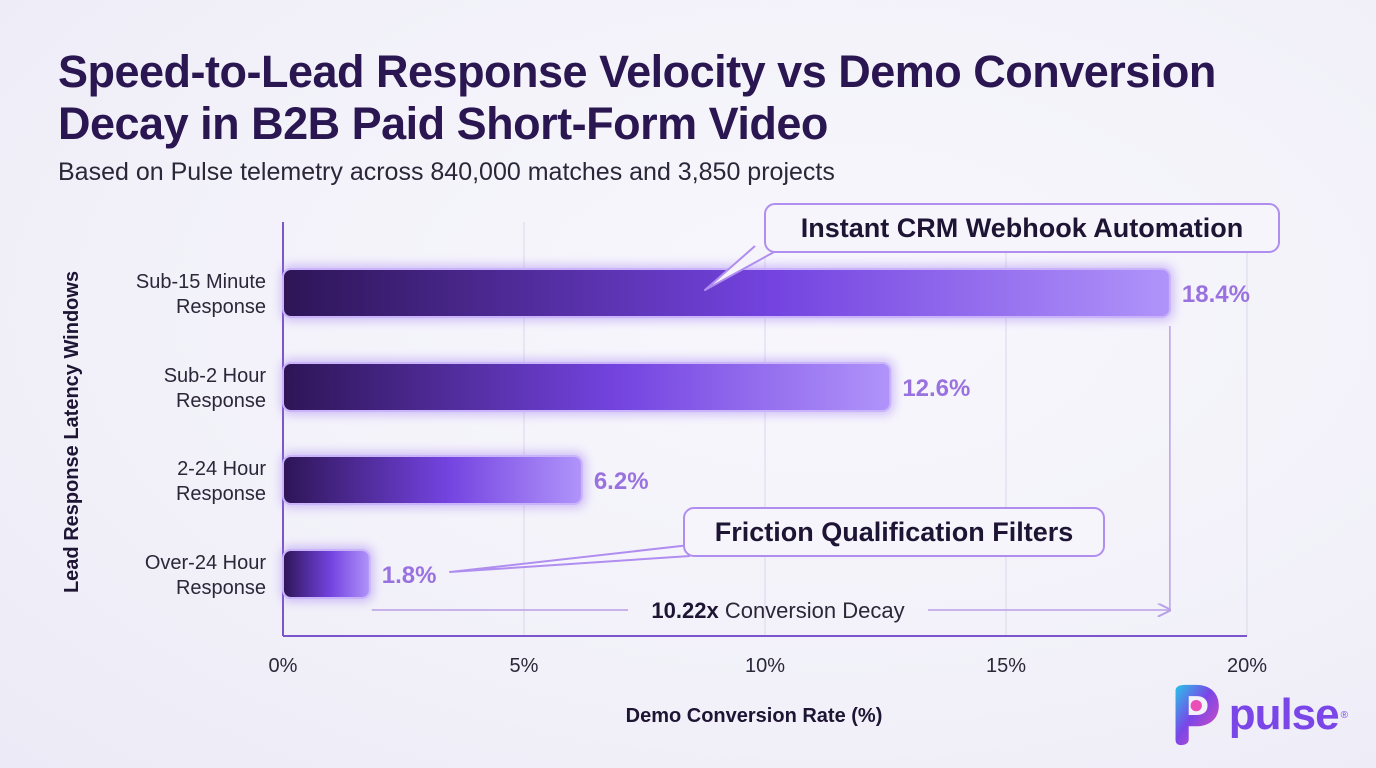  I want to click on y-axis-title: Lead Response Latency Windows, so click(72, 432).